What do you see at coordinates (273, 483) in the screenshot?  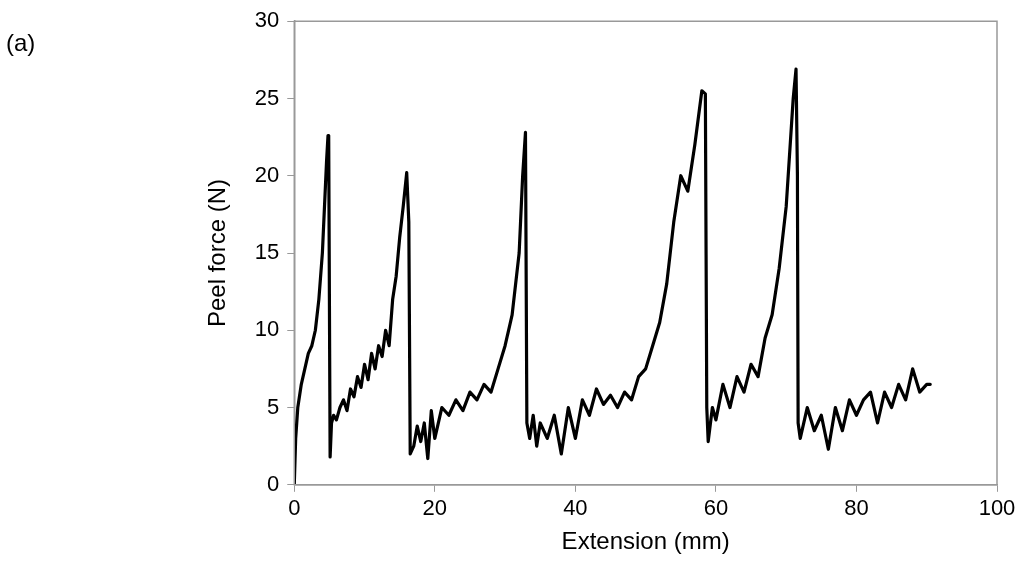 I see `y-tick-label: 0` at bounding box center [273, 483].